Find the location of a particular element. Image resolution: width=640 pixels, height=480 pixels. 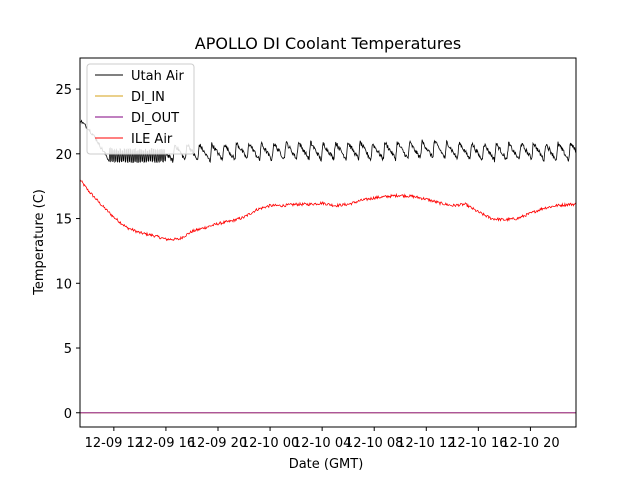

x-tick-label: 12-10 16 is located at coordinates (478, 443).